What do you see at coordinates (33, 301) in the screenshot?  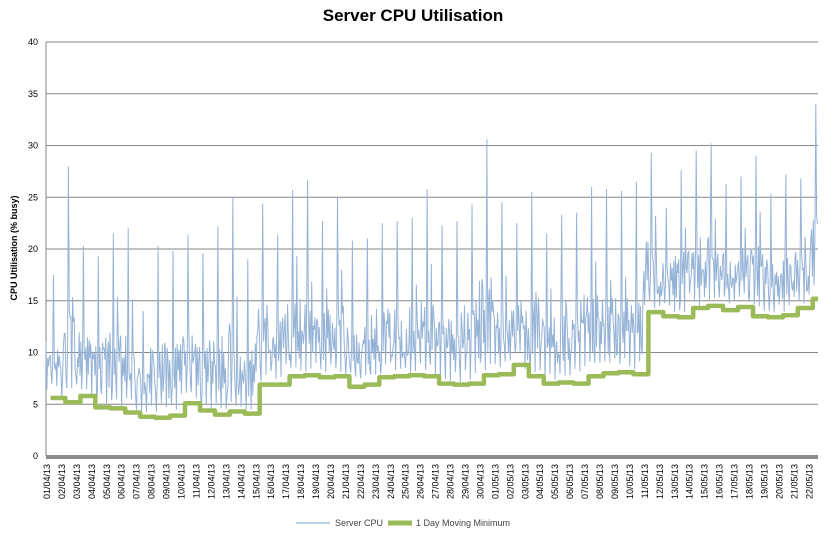 I see `y-tick-label: 15` at bounding box center [33, 301].